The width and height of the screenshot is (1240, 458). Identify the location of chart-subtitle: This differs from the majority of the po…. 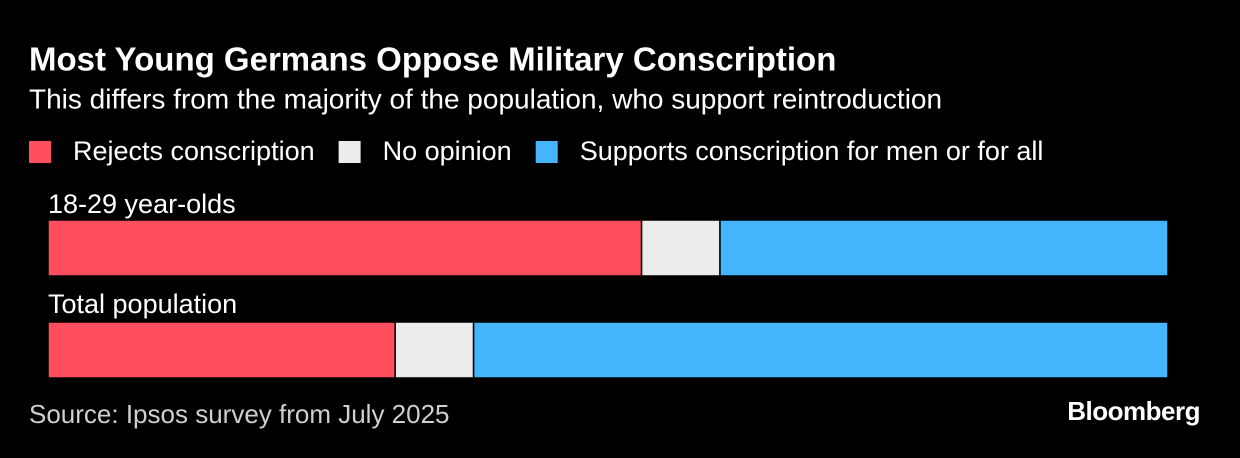
(485, 98).